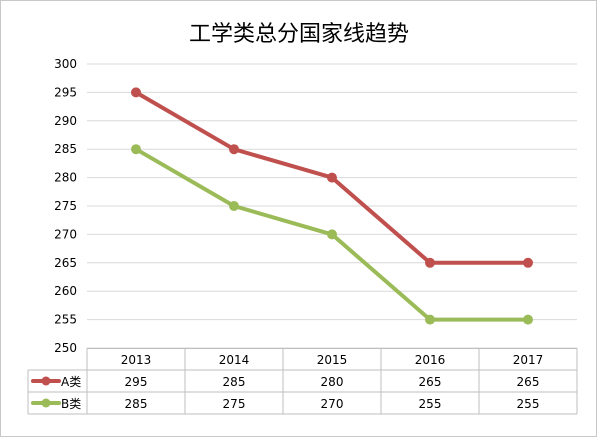 This screenshot has width=597, height=438. Describe the element at coordinates (65, 291) in the screenshot. I see `y-tick-label: 260` at that location.